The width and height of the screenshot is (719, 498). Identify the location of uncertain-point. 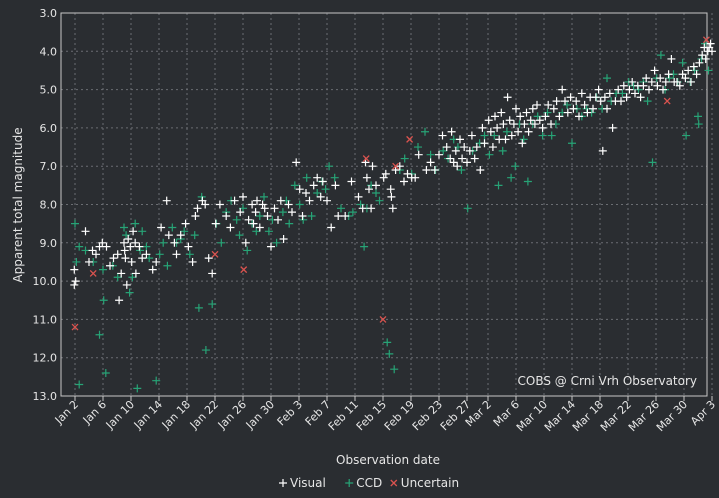
(396, 166).